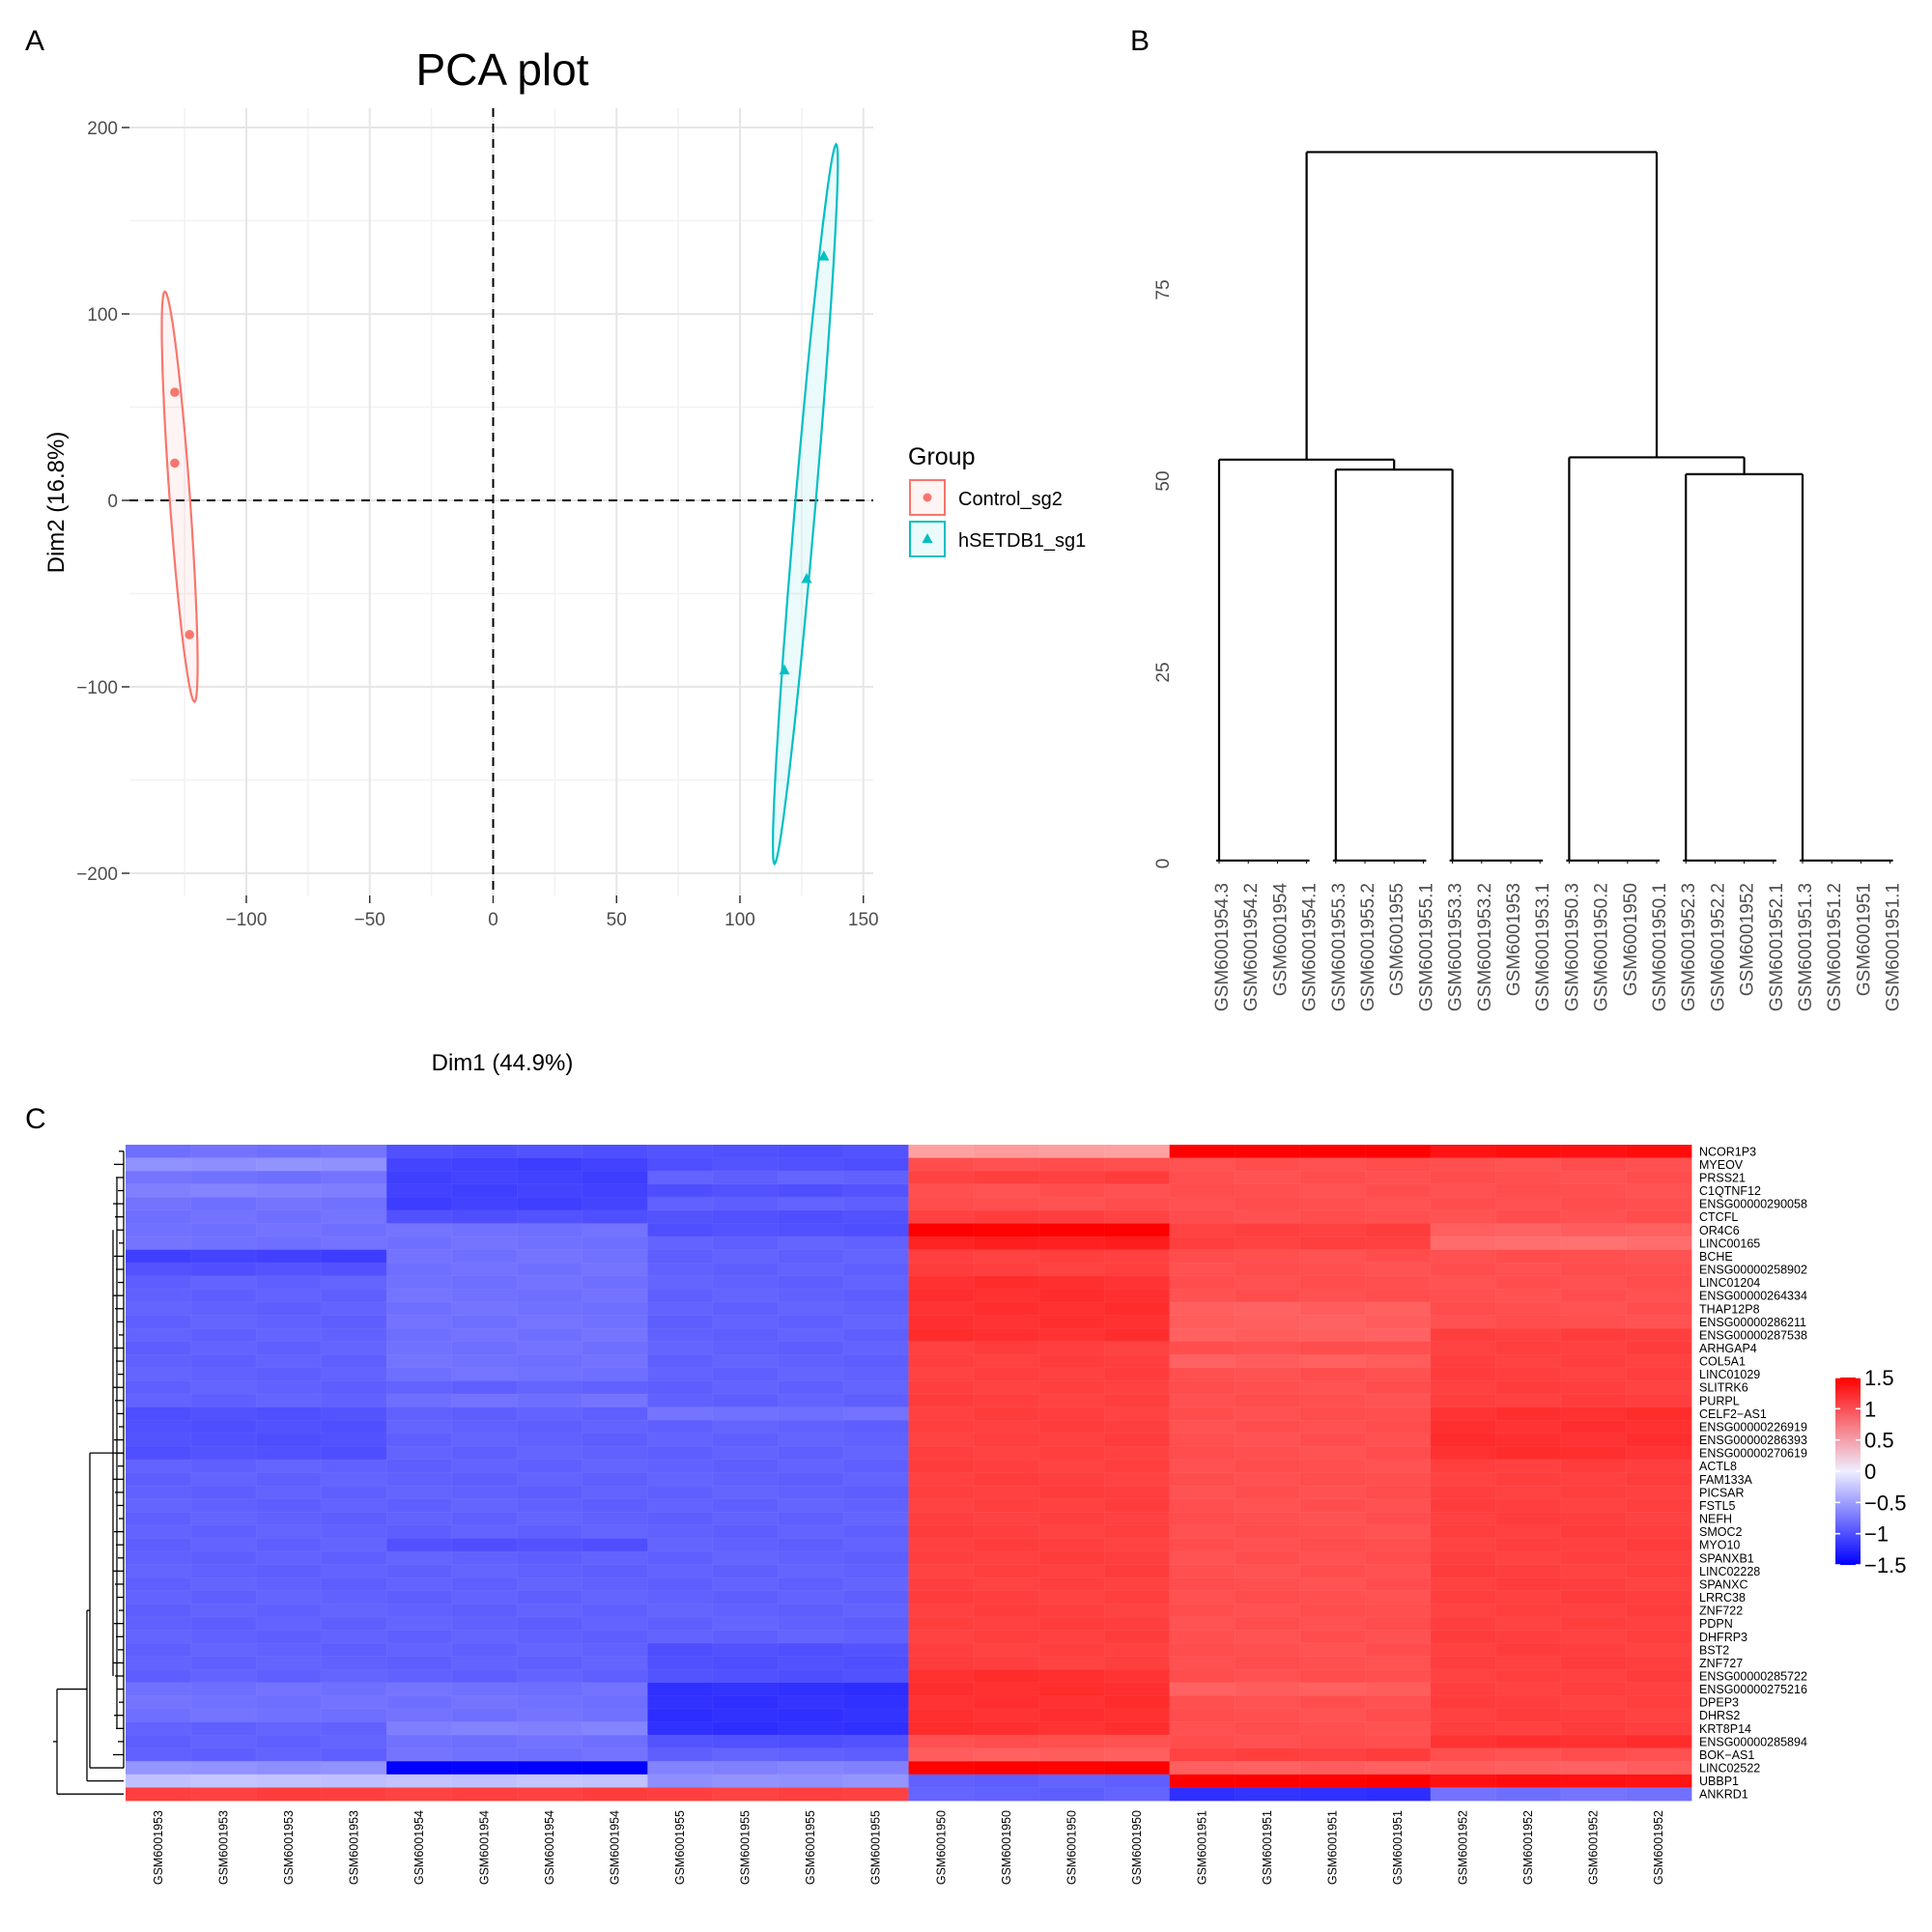 The width and height of the screenshot is (1932, 1932). I want to click on heatmap-col-label: GSM6001950, so click(1071, 1847).